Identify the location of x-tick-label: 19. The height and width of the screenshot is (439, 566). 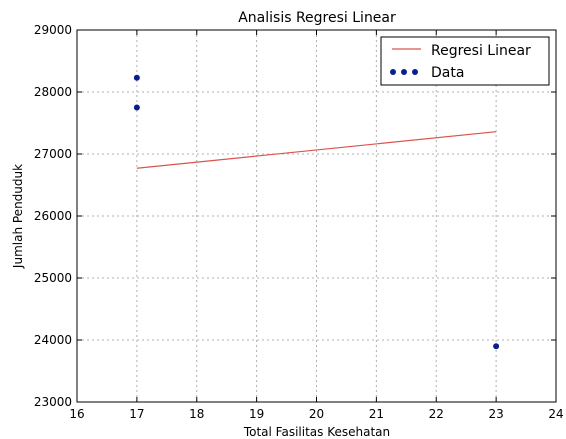
(256, 414).